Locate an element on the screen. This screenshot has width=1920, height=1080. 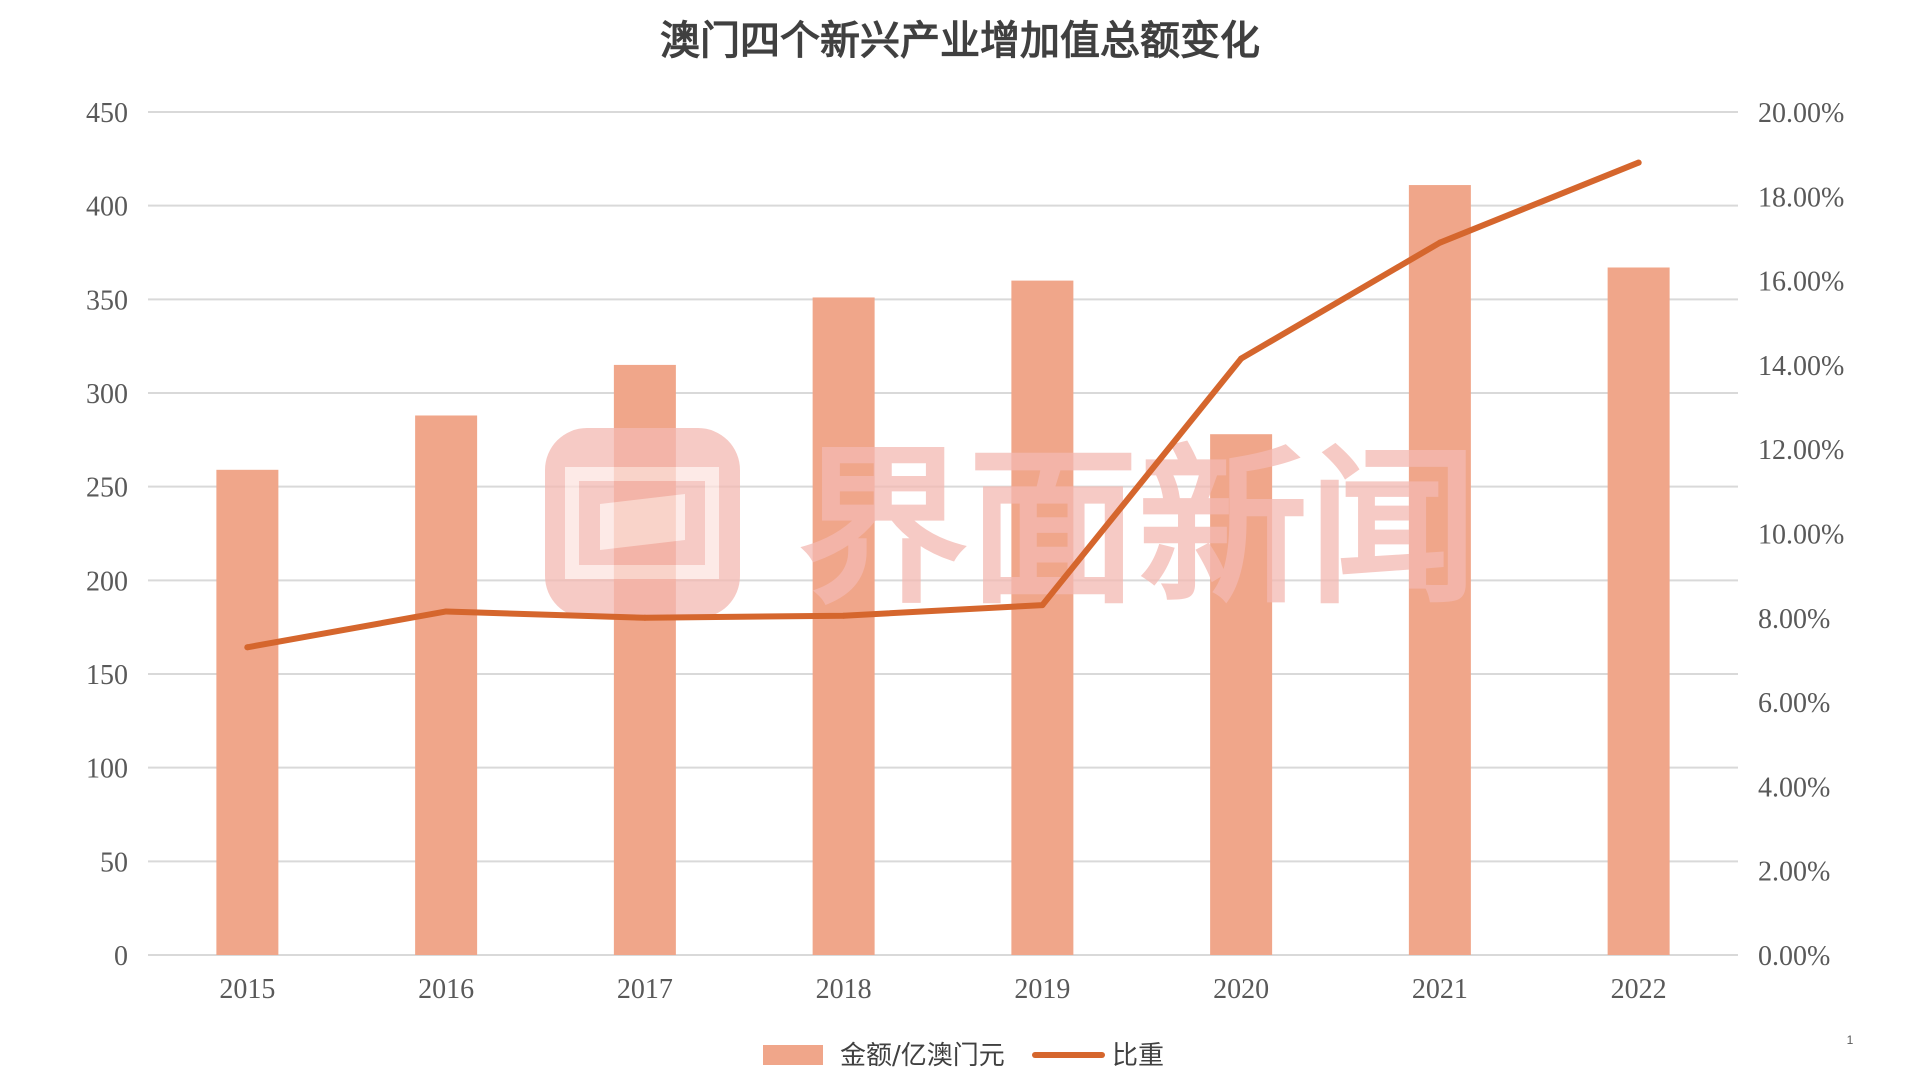
watermark-logo-icon is located at coordinates (642, 523).